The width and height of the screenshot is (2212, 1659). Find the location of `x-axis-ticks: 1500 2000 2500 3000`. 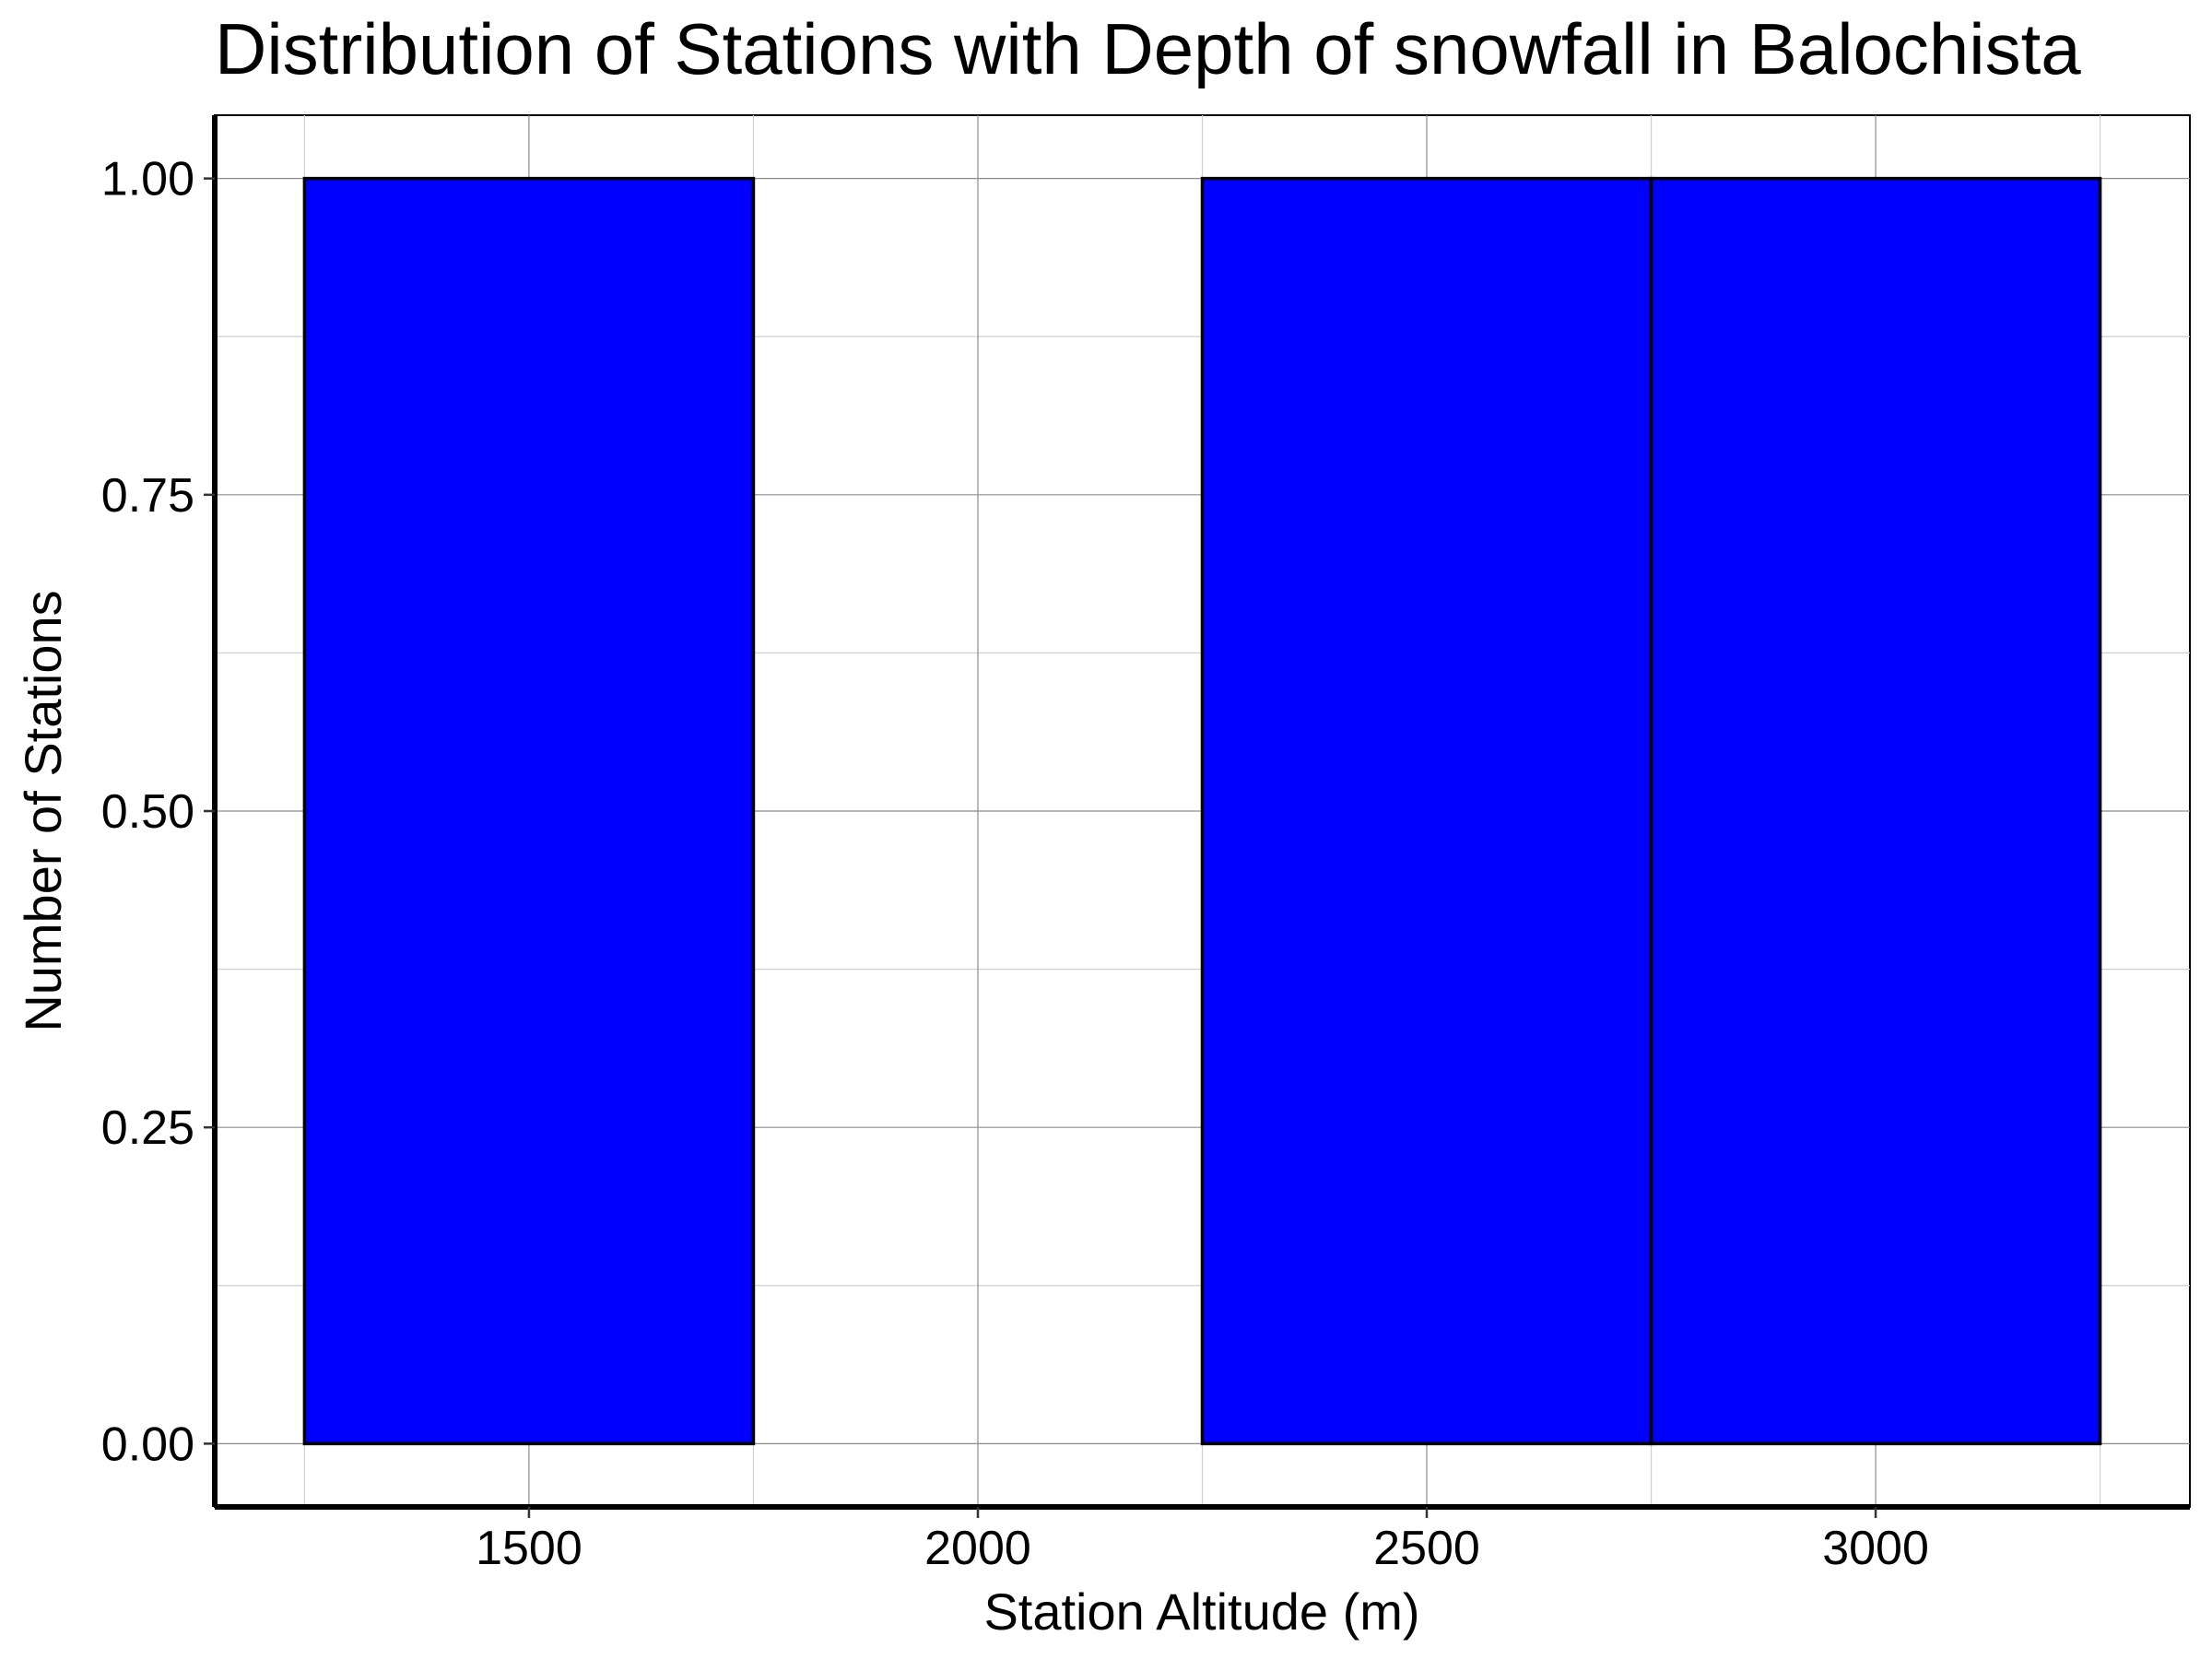

x-axis-ticks: 1500 2000 2500 3000 is located at coordinates (1202, 1541).